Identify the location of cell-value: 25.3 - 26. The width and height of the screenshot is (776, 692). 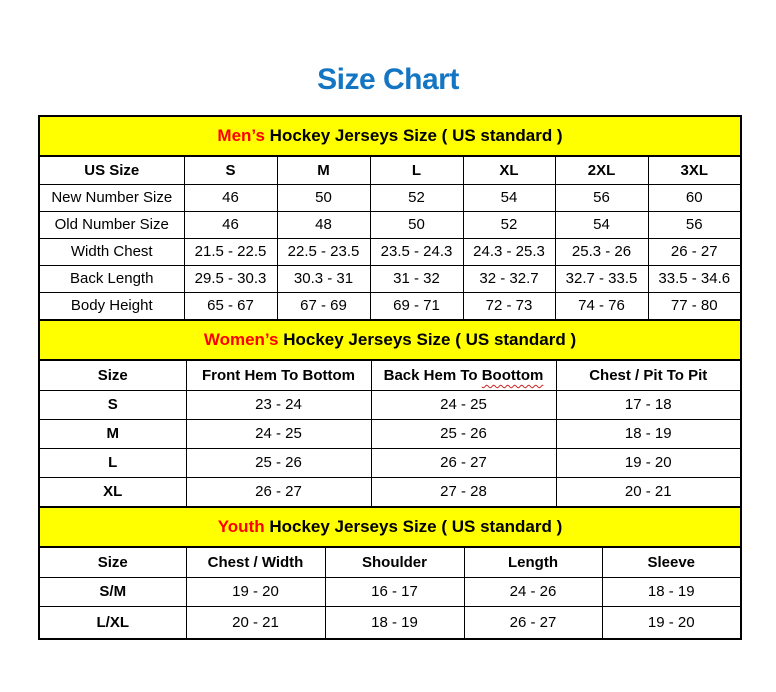
(601, 251).